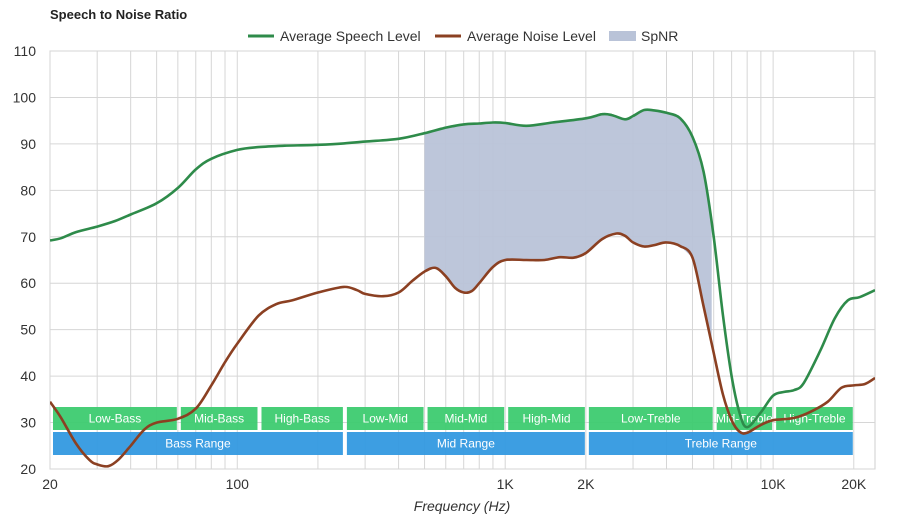 This screenshot has width=900, height=520. What do you see at coordinates (774, 484) in the screenshot?
I see `x-tick-label: 10K` at bounding box center [774, 484].